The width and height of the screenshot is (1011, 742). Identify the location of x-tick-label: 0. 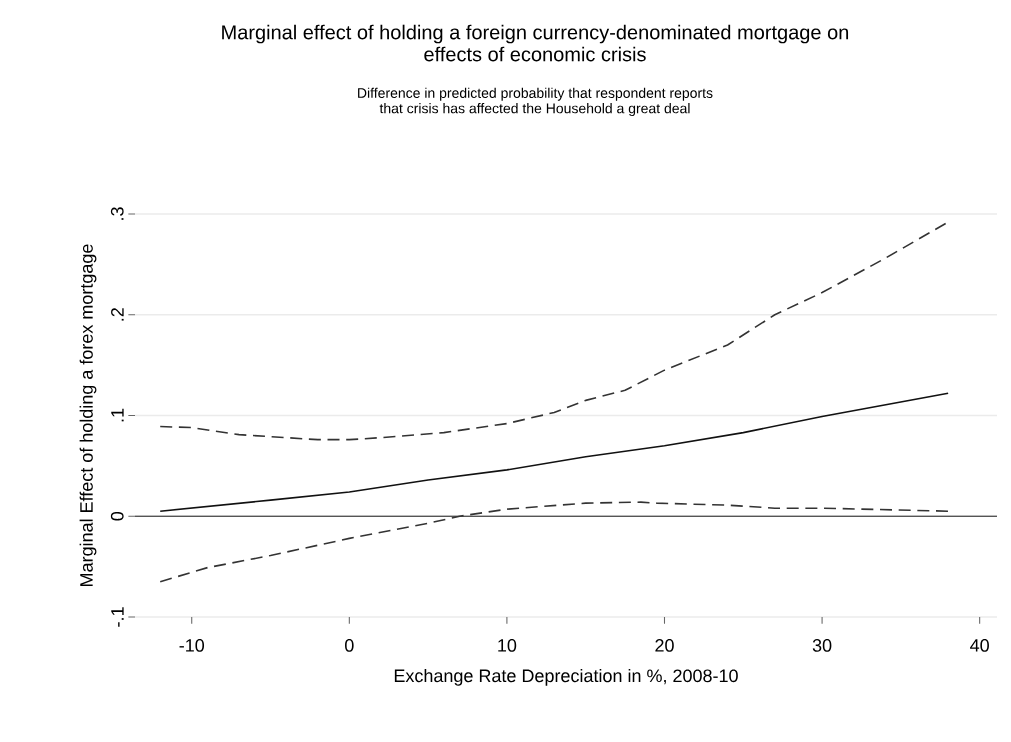
(349, 645).